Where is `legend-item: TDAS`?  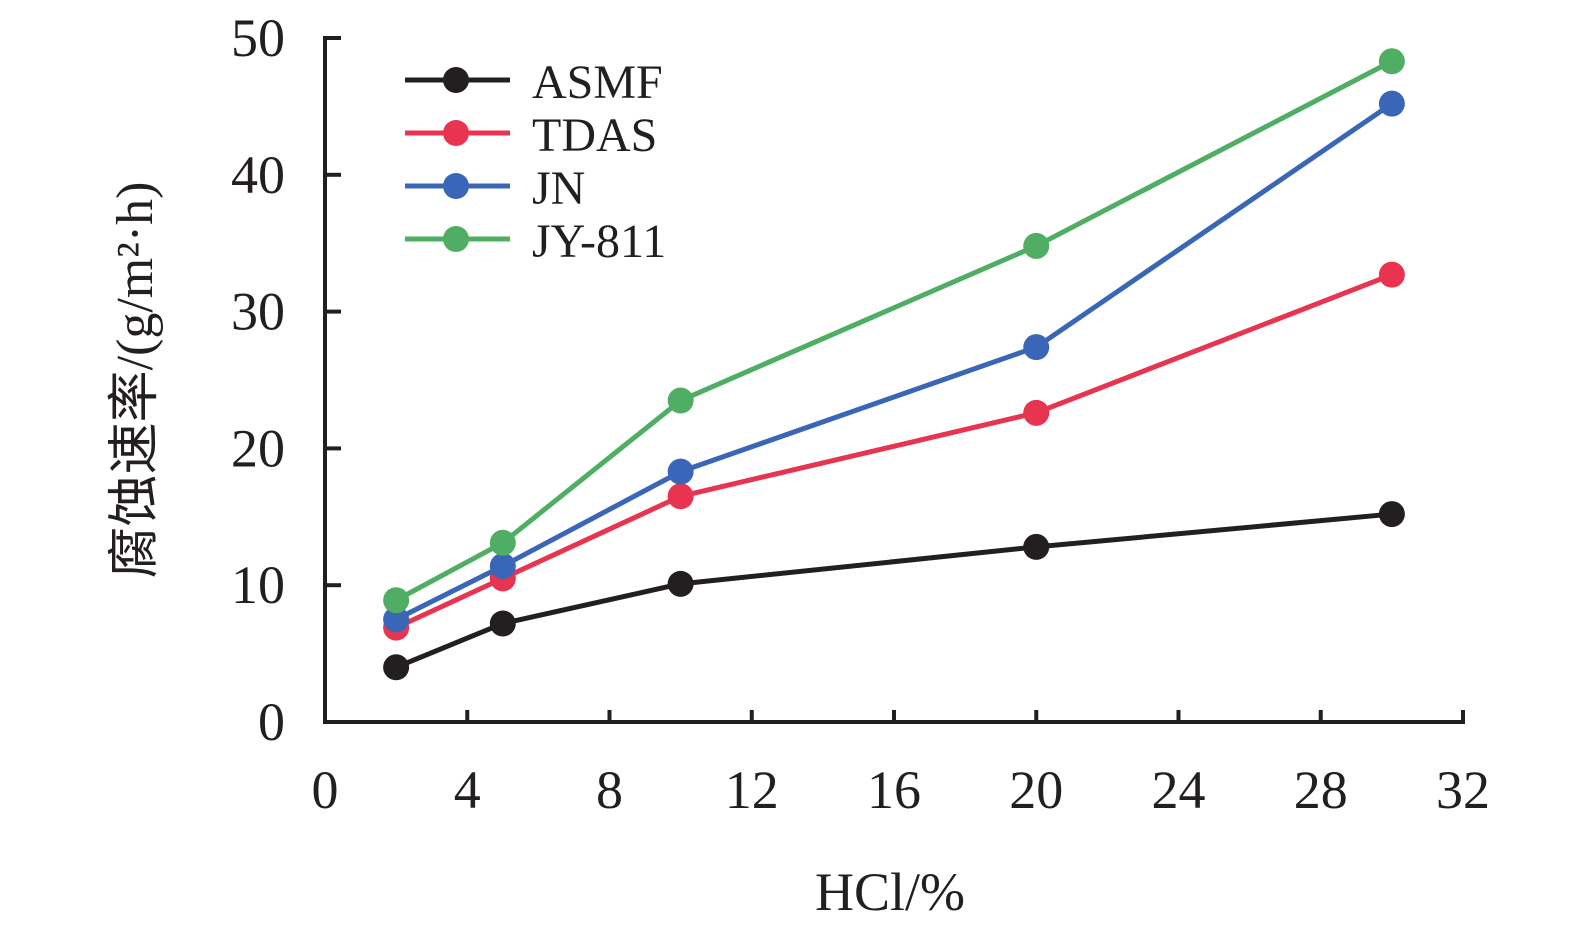 legend-item: TDAS is located at coordinates (531, 135).